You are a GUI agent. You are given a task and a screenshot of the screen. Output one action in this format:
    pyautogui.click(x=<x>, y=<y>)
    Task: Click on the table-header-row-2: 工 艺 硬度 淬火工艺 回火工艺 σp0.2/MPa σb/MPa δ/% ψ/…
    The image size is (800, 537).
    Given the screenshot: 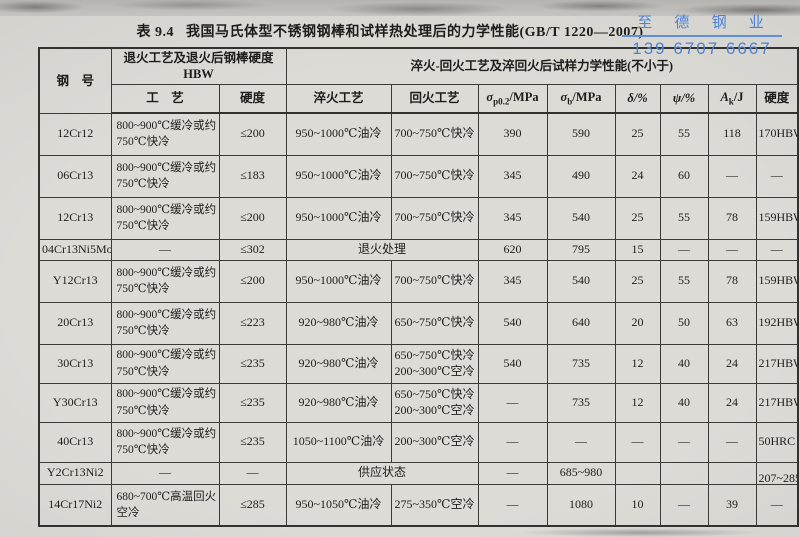 What is the action you would take?
    pyautogui.click(x=419, y=98)
    